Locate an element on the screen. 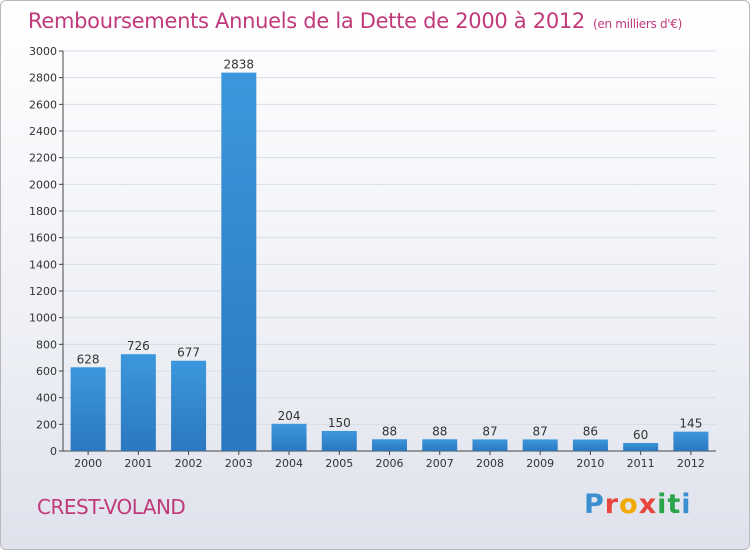 The height and width of the screenshot is (550, 750). x-tick-label: 2001 is located at coordinates (138, 463).